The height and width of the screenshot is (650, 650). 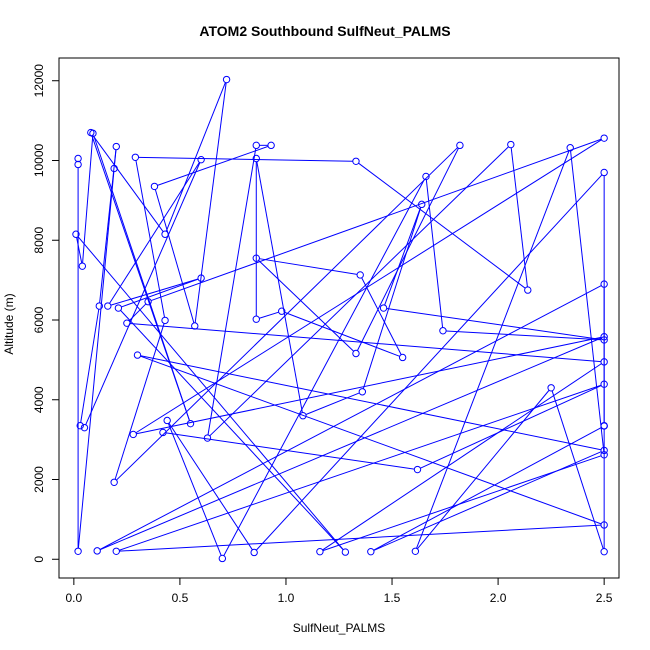 I want to click on y-axis: 0 2000 4000 6000 8000 10000 12000, so click(x=46, y=313).